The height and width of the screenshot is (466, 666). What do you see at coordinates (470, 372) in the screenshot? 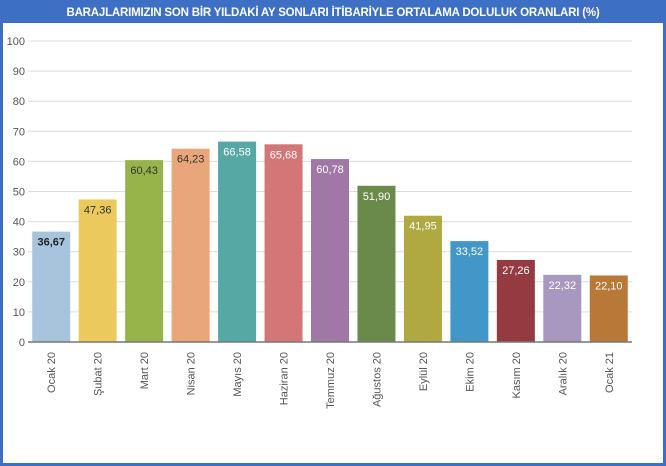
I see `x-tick-label: Ekim 20` at bounding box center [470, 372].